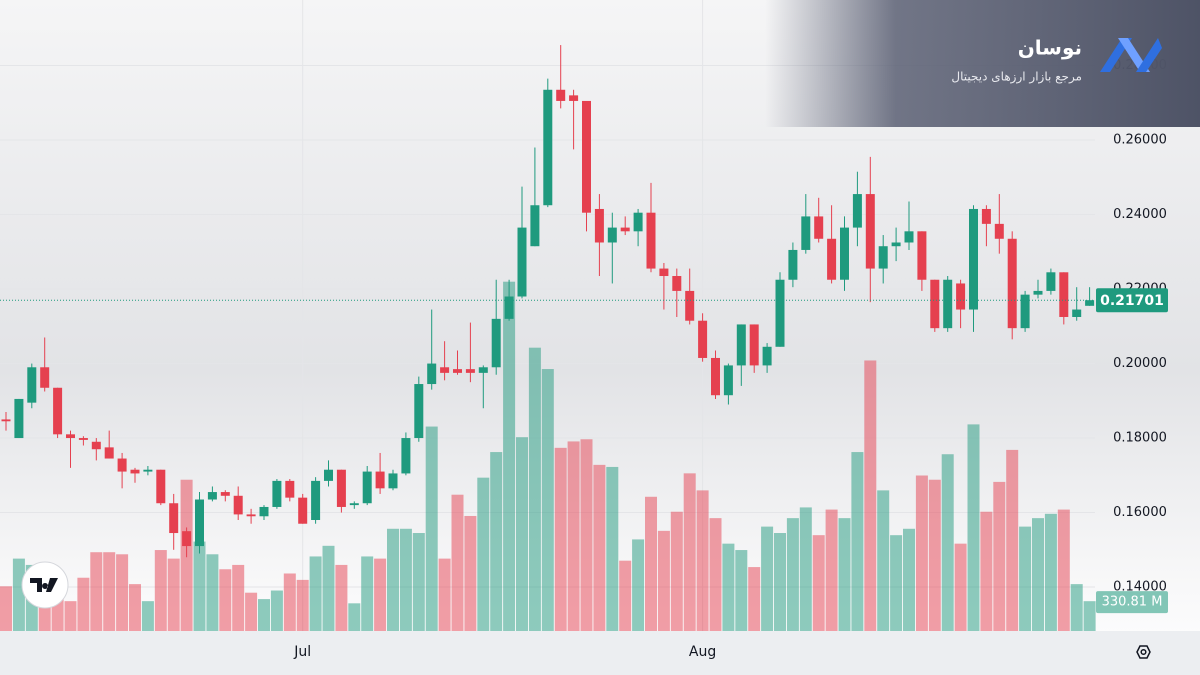 The height and width of the screenshot is (675, 1200). I want to click on brand-logo, so click(1131, 55).